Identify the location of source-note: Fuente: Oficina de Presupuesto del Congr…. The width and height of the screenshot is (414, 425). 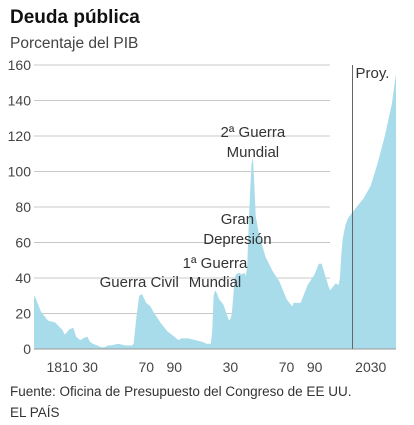
(181, 391).